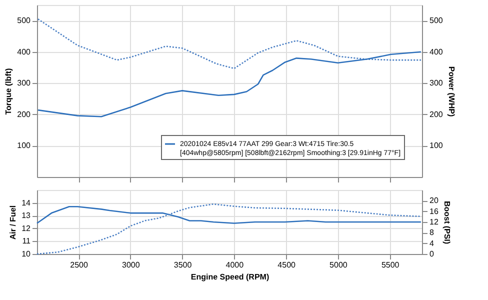  Describe the element at coordinates (24, 83) in the screenshot. I see `y-tick-label: 300` at that location.